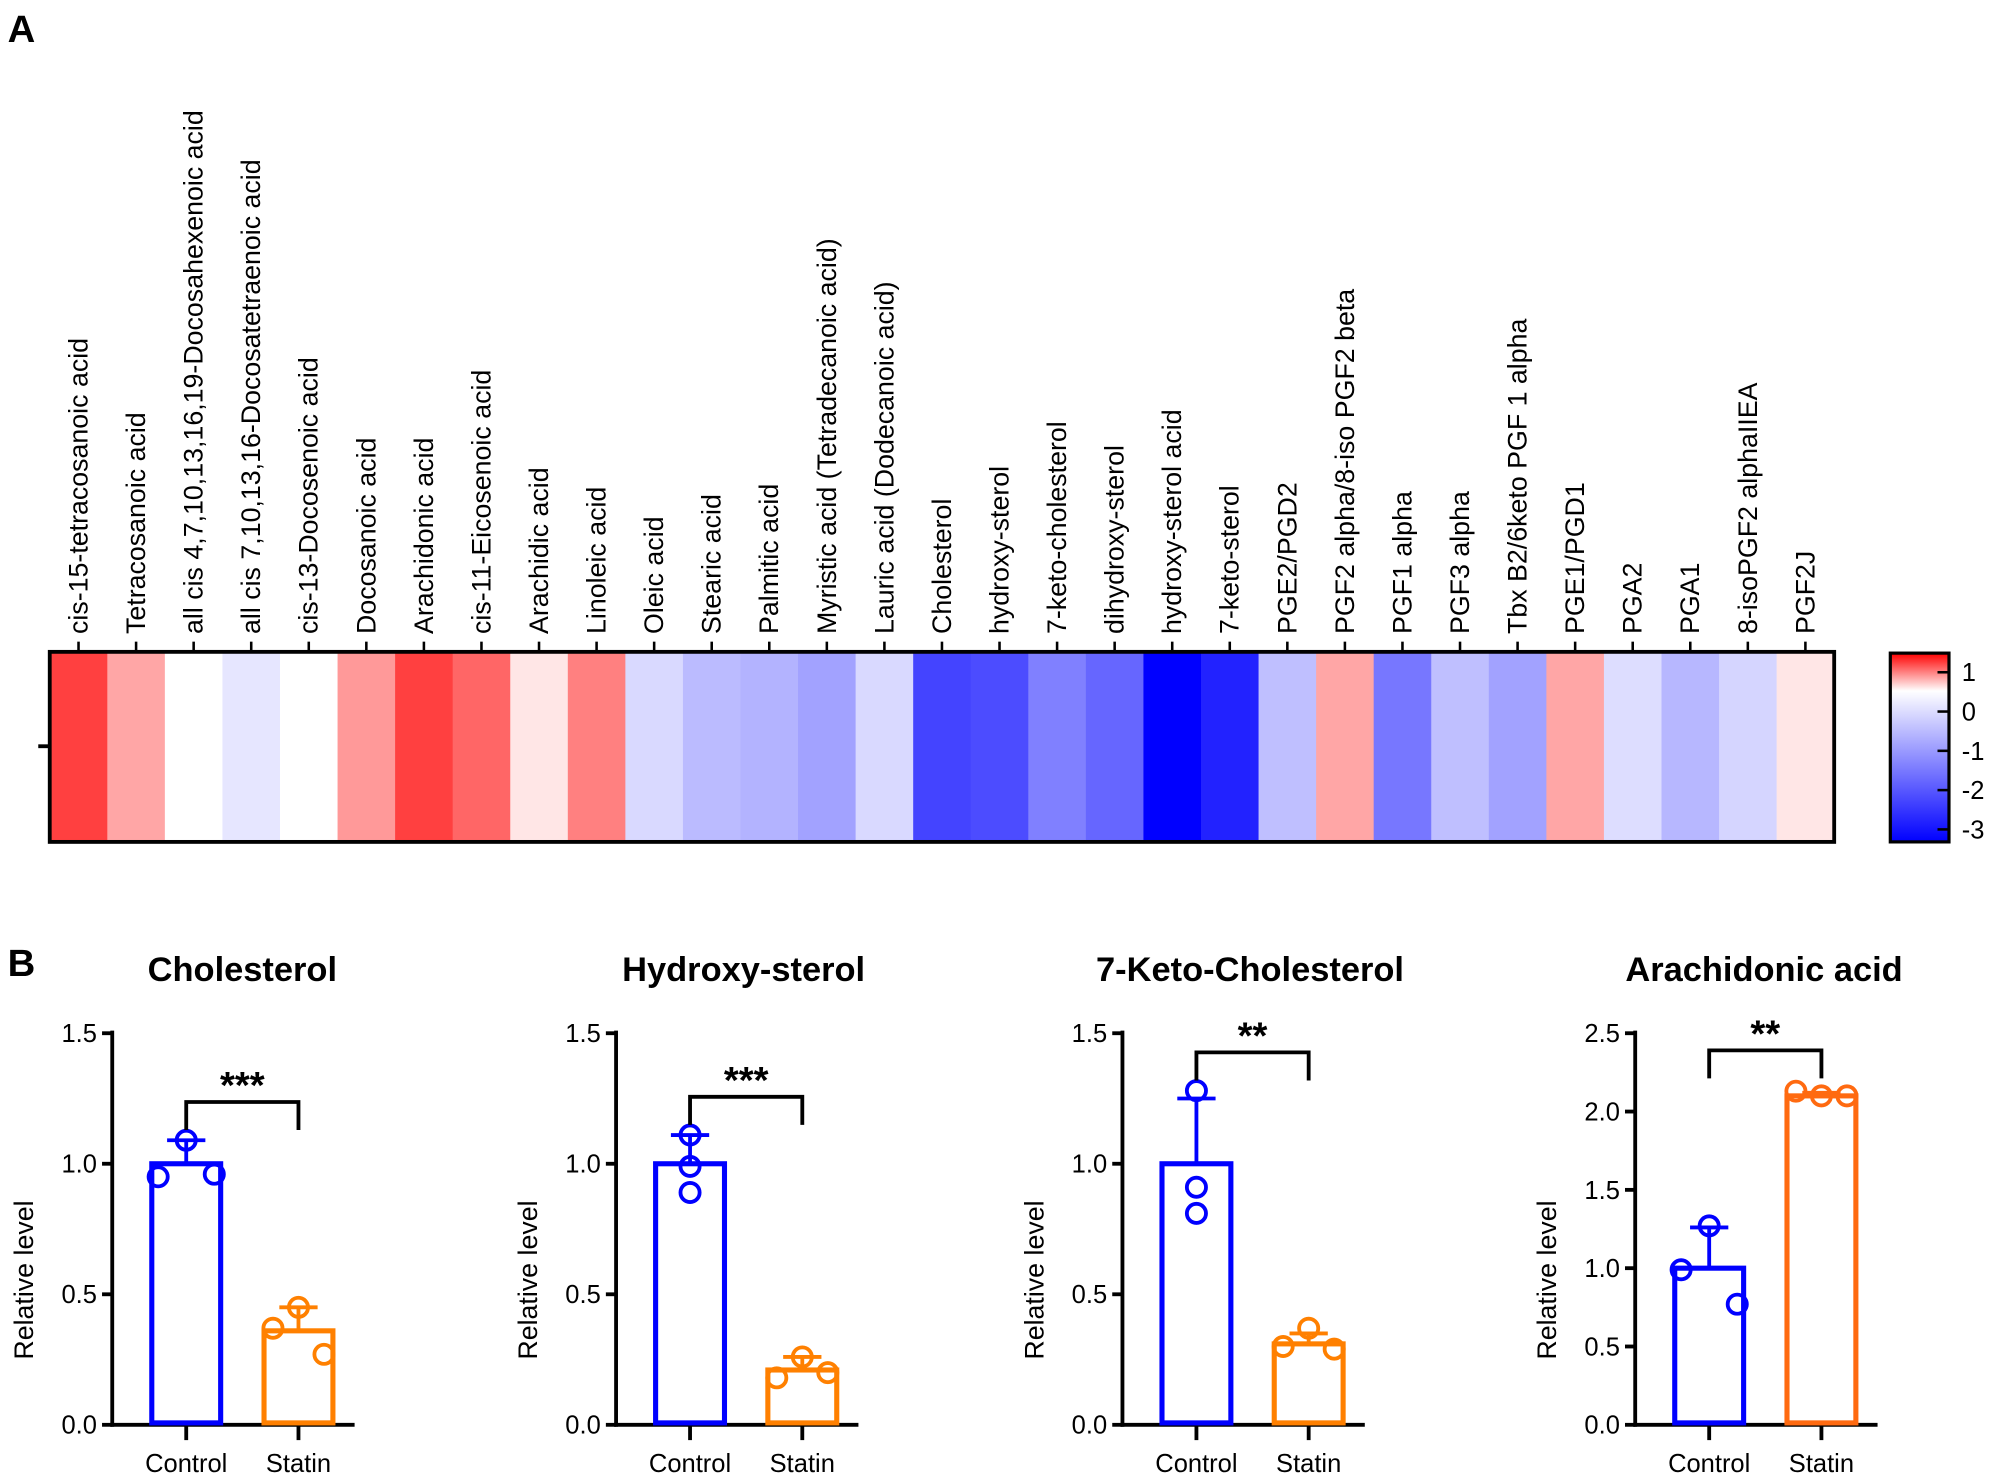  Describe the element at coordinates (136, 523) in the screenshot. I see `heatmap-column-label: Tetracosanoic acid` at that location.